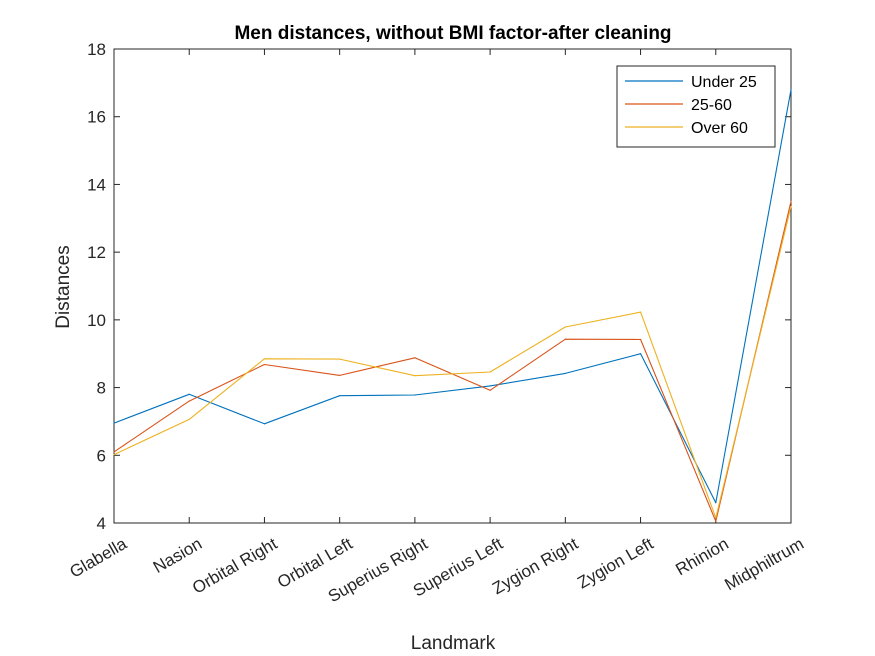 This screenshot has height=656, width=875. What do you see at coordinates (96, 49) in the screenshot?
I see `y-tick-label: 18` at bounding box center [96, 49].